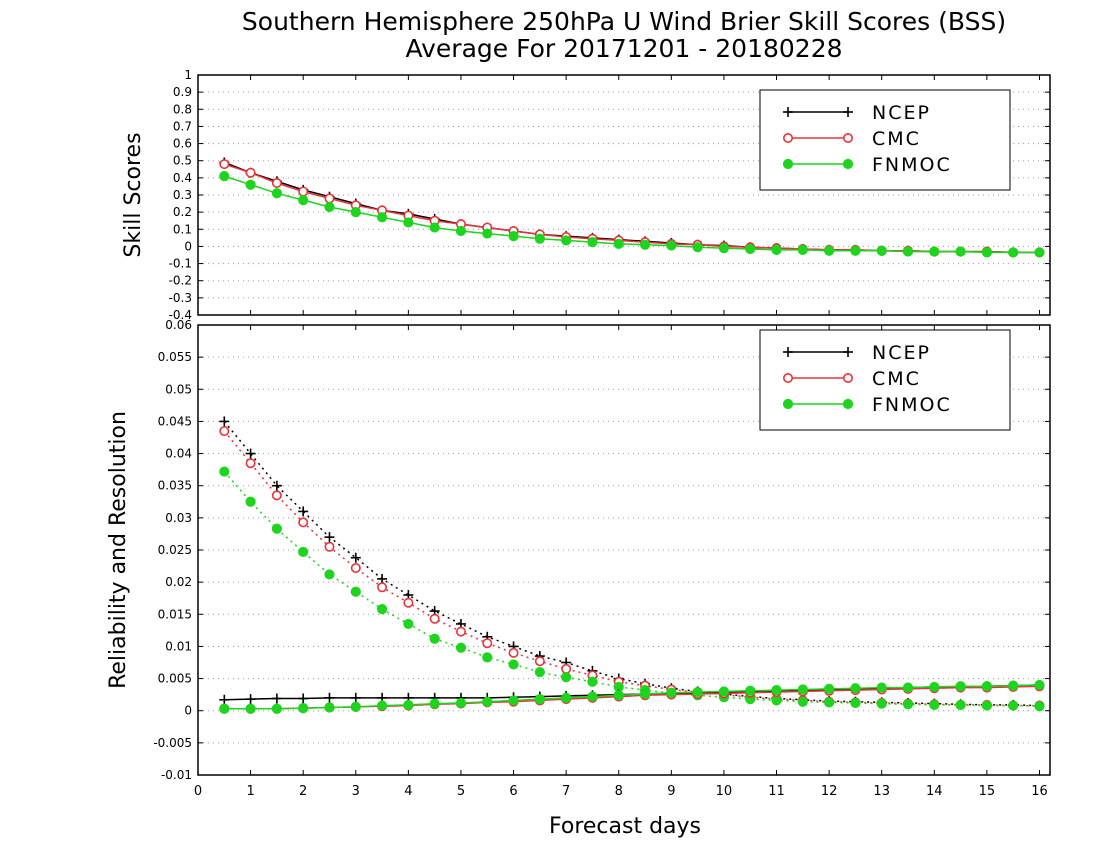  I want to click on y-tick-label: 0.035, so click(175, 486).